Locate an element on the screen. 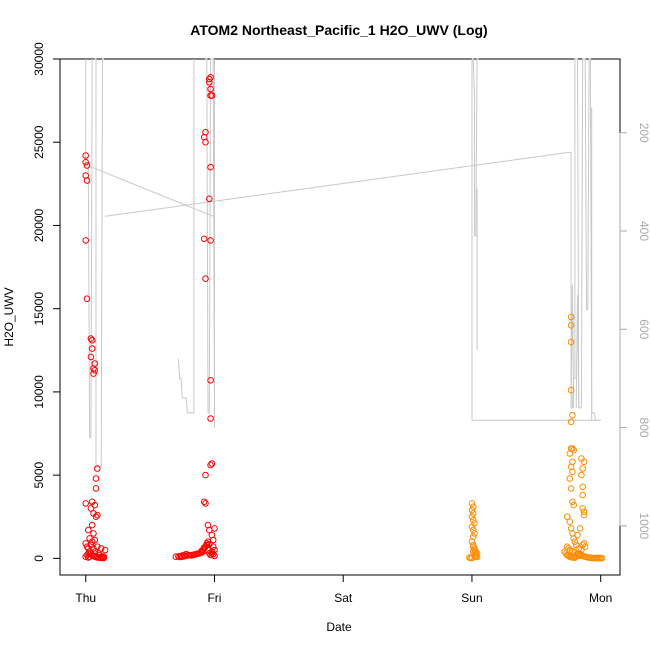 This screenshot has height=650, width=650. x-tick-label: Sun is located at coordinates (471, 598).